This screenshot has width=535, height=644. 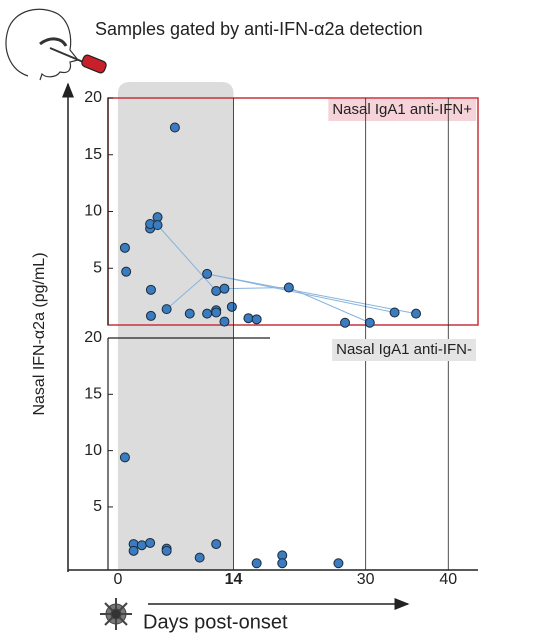 I want to click on y-axis-label: Nasal IFN-α2a (pg/mL), so click(x=39, y=333).